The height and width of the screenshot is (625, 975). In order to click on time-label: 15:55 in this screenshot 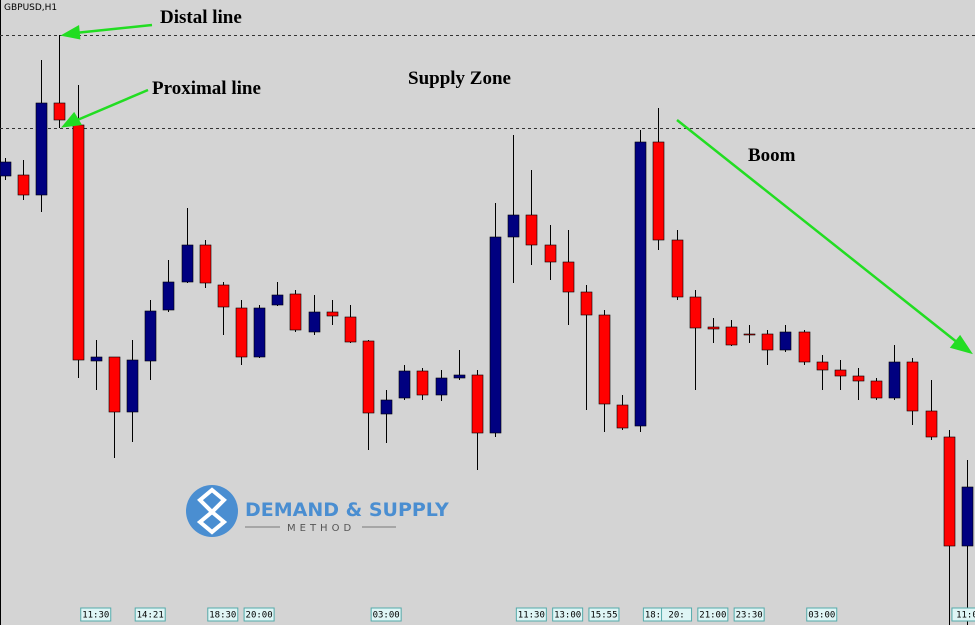, I will do `click(603, 616)`.